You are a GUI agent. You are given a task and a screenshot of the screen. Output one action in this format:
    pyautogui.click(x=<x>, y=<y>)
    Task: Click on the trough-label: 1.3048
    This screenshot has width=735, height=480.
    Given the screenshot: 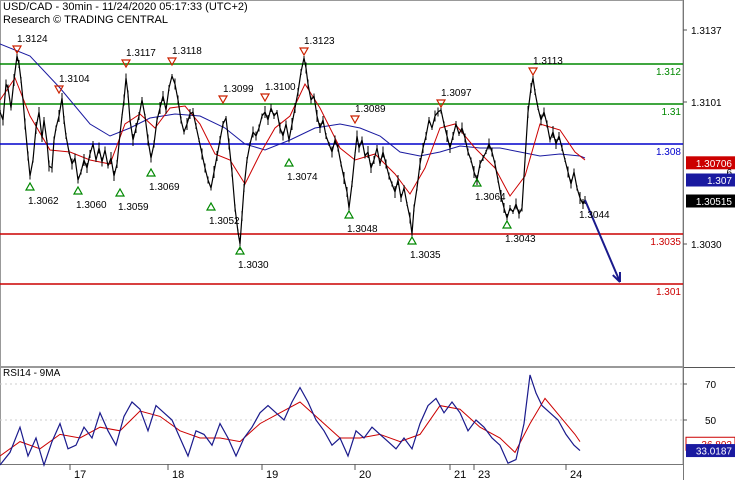 What is the action you would take?
    pyautogui.click(x=362, y=229)
    